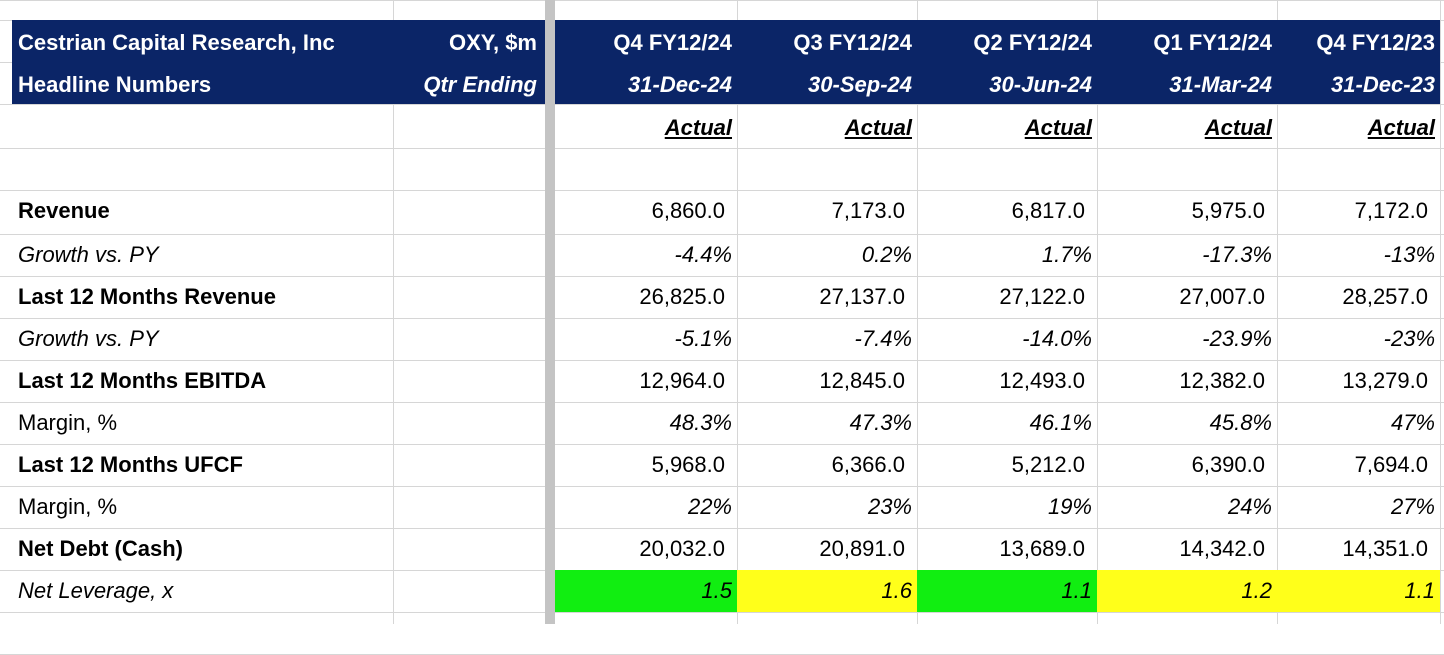 This screenshot has height=655, width=1444. Describe the element at coordinates (852, 42) in the screenshot. I see `column-quarter: Q3 FY12/24` at that location.